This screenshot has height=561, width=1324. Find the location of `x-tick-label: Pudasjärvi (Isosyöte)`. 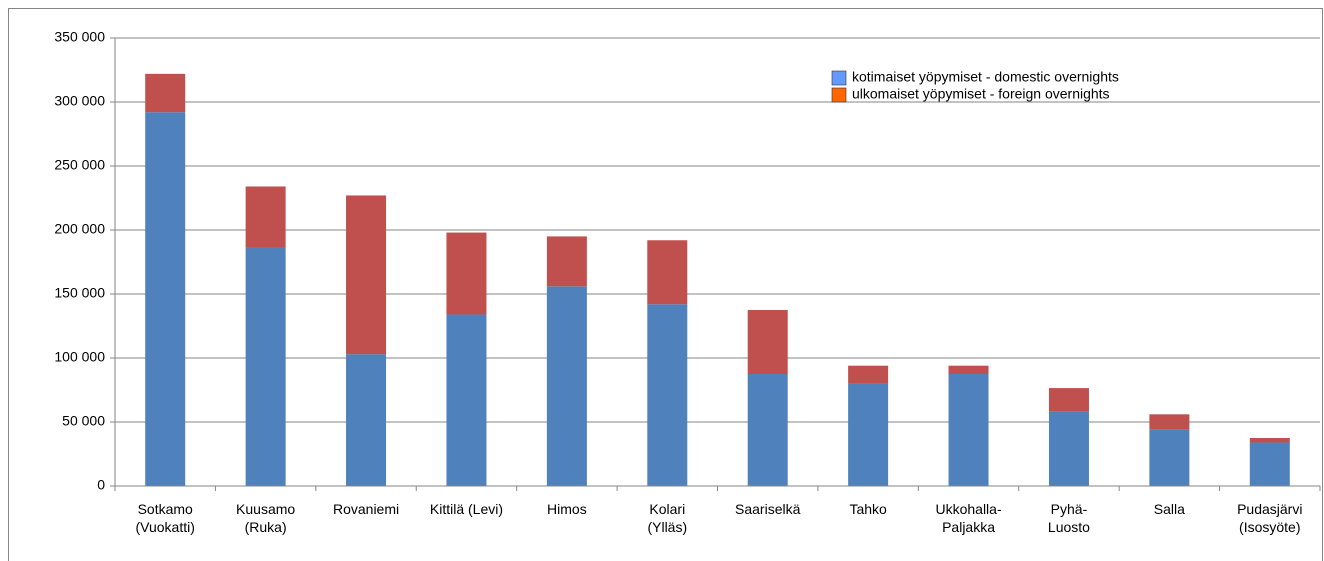

x-tick-label: Pudasjärvi (Isosyöte) is located at coordinates (1269, 518).